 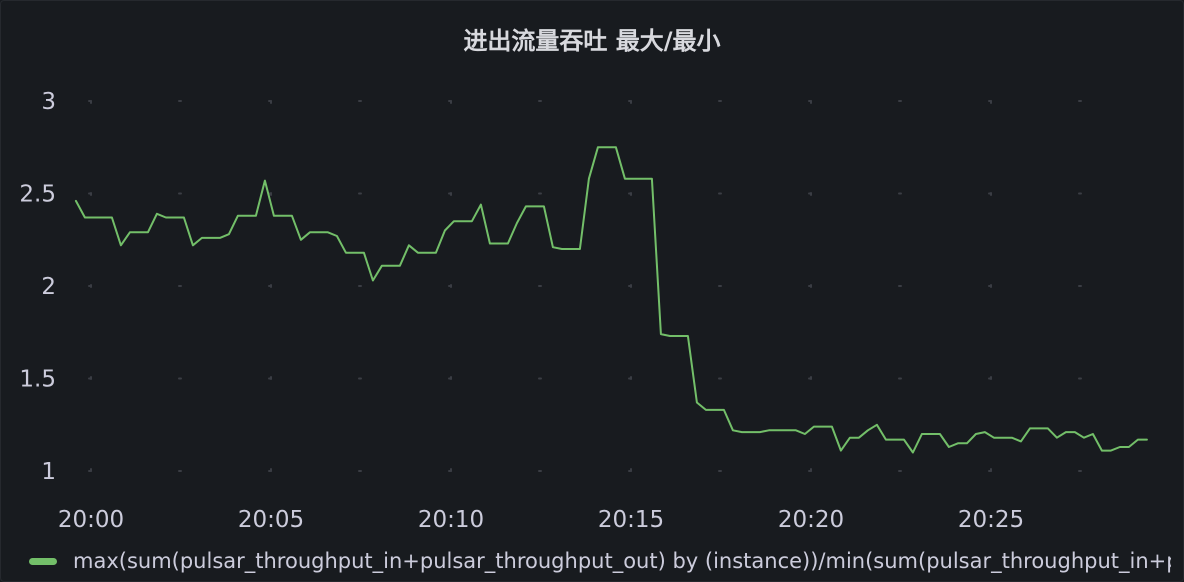 I want to click on x-tick-label: 20:20, so click(x=811, y=520).